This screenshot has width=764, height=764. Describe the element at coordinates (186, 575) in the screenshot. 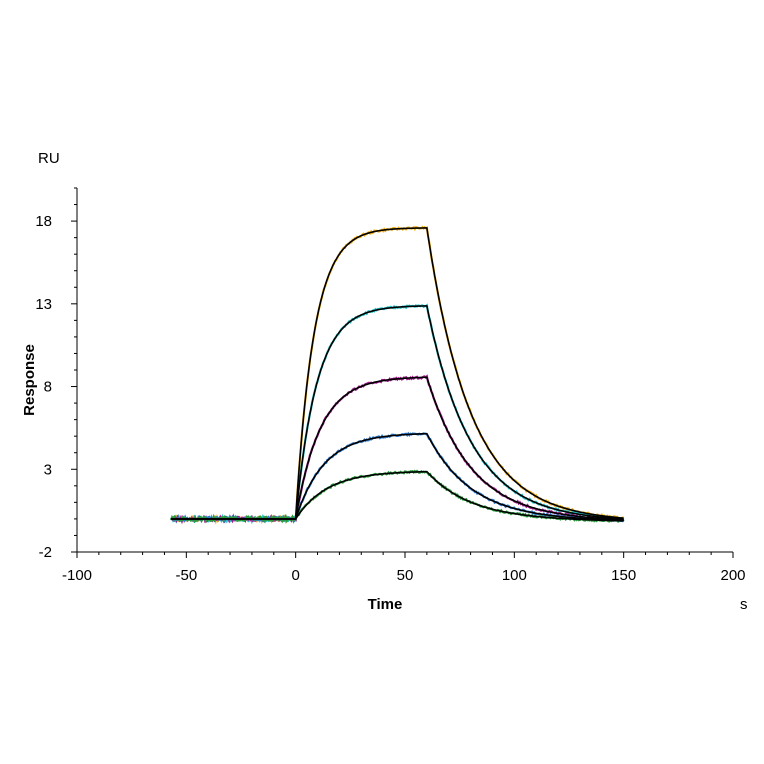

I see `x-tick-label: -50` at that location.